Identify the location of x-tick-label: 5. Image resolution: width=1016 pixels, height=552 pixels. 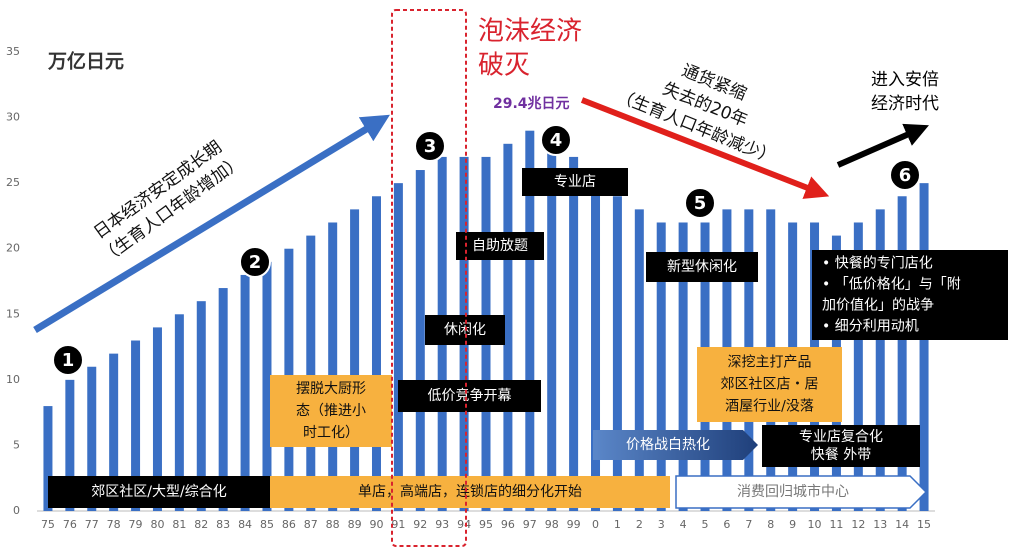
(705, 524).